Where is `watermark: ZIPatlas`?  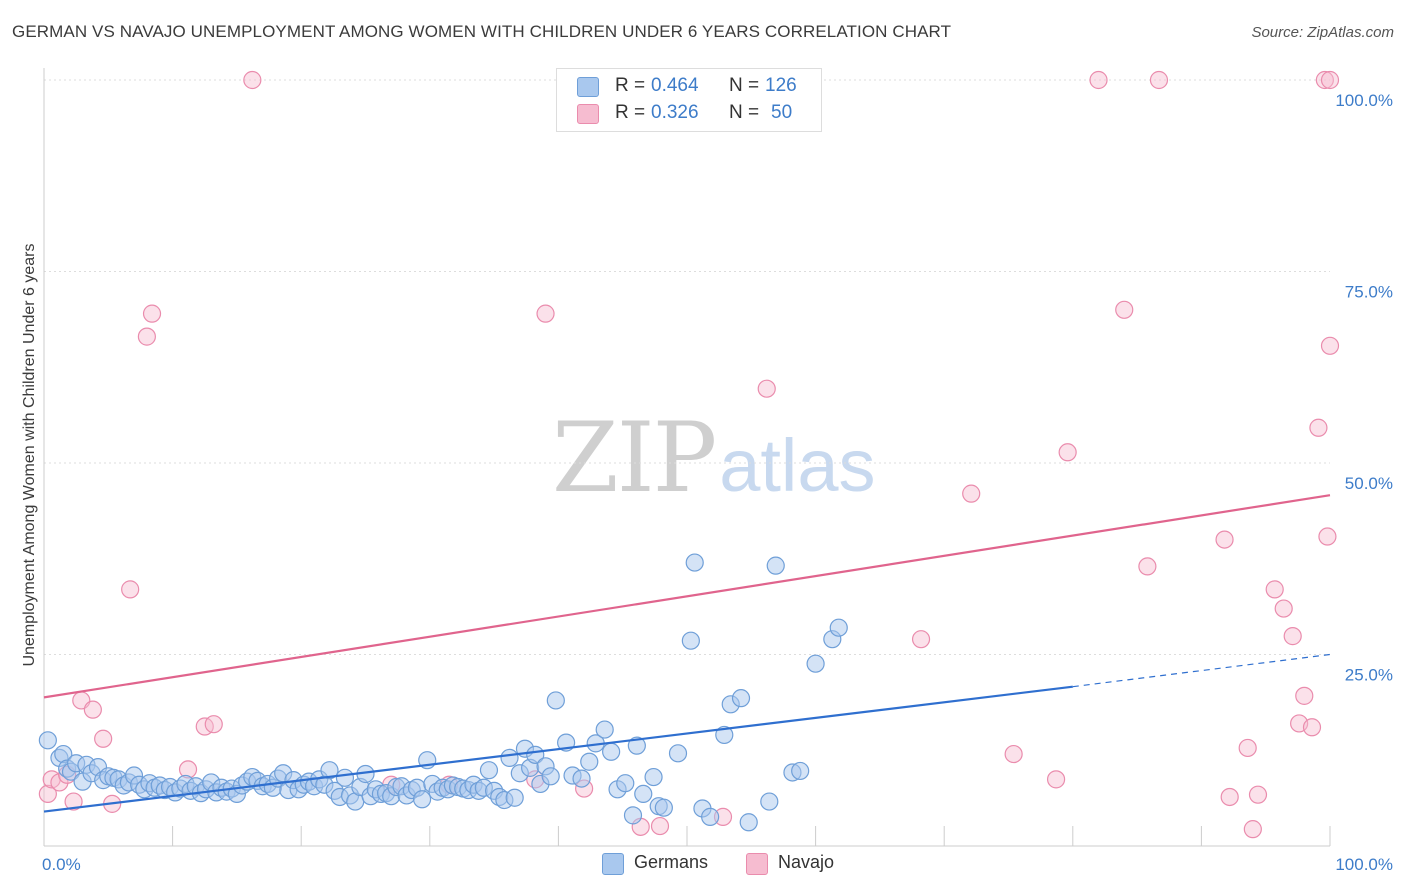
watermark: ZIPatlas is located at coordinates (714, 458).